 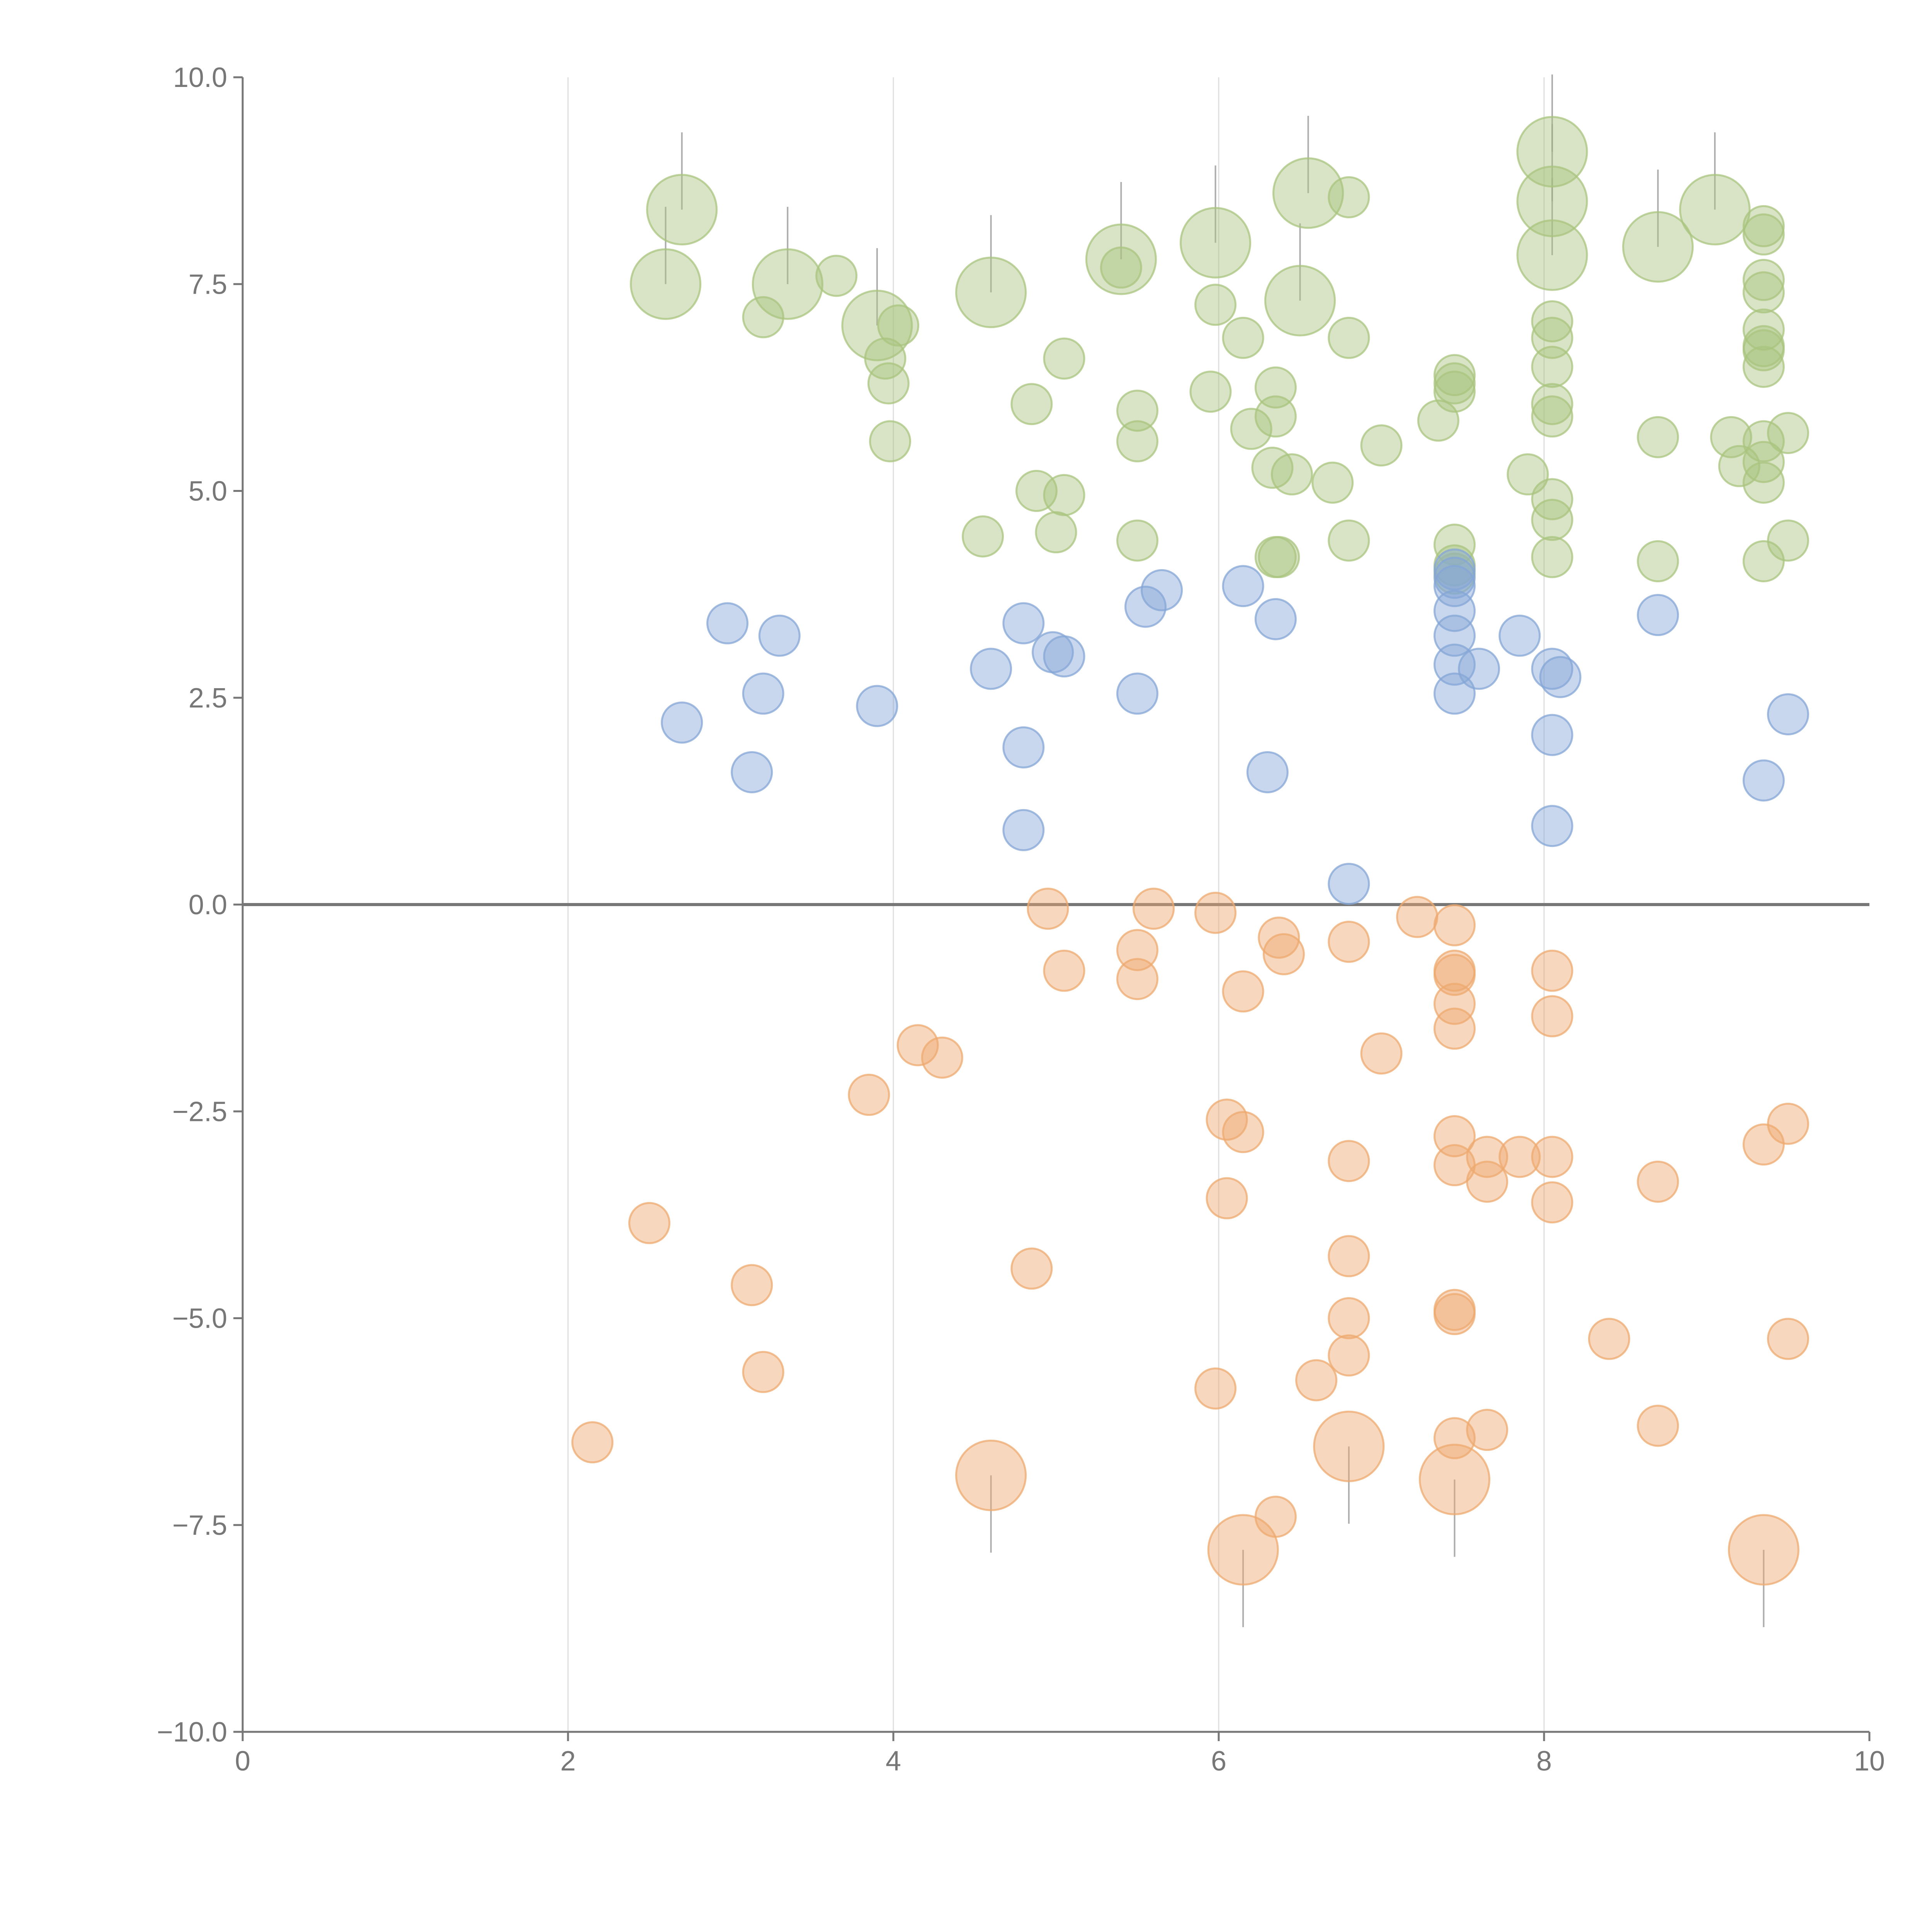 What do you see at coordinates (208, 905) in the screenshot?
I see `y-tick-label: 0.0` at bounding box center [208, 905].